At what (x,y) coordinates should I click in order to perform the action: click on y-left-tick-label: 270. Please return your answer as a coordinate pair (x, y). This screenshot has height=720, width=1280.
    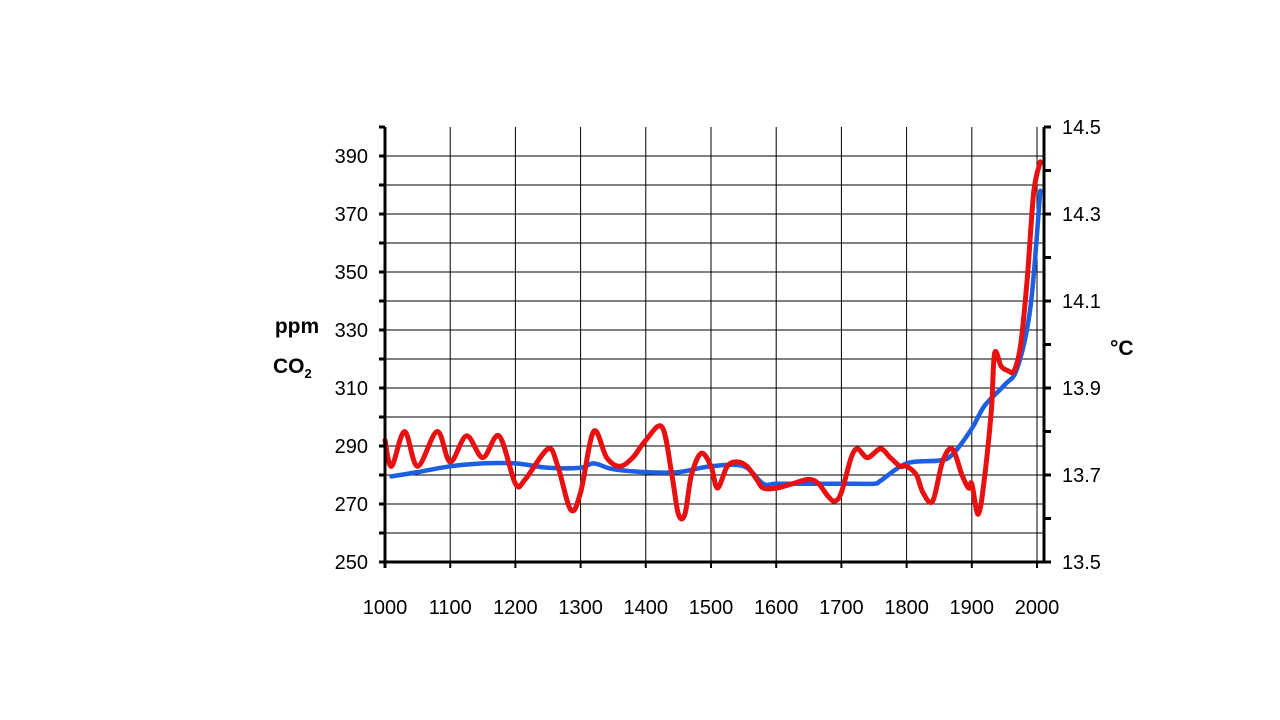
    Looking at the image, I should click on (351, 505).